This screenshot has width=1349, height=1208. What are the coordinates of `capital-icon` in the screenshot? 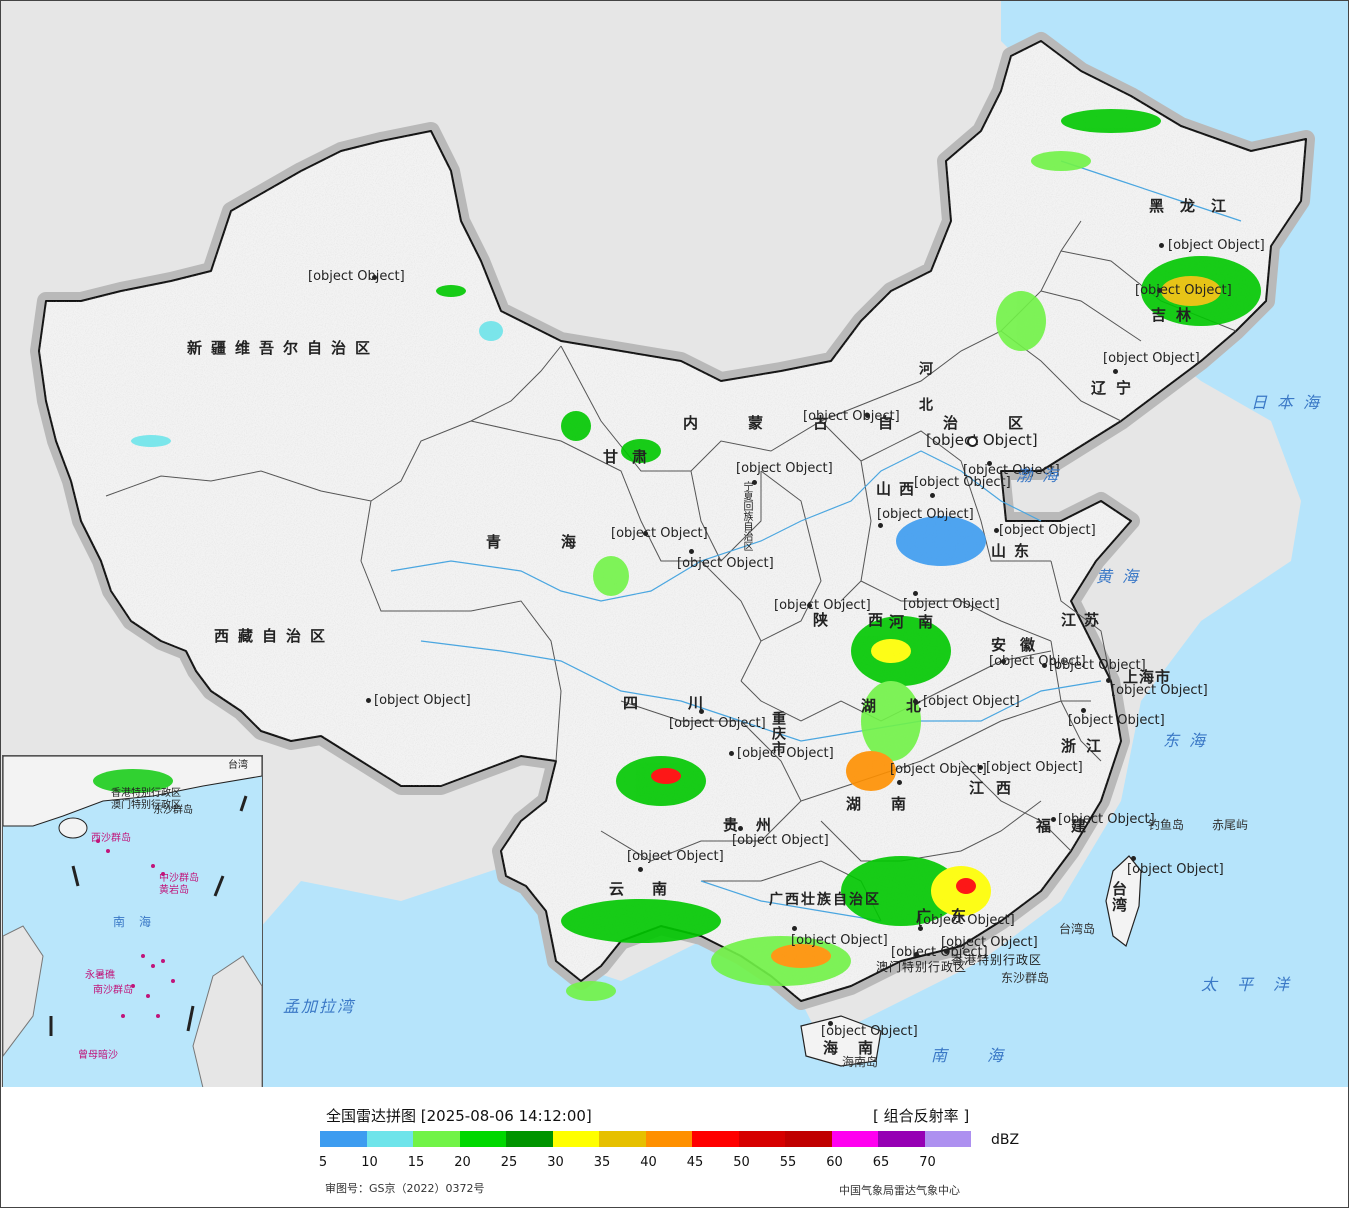 It's located at (972, 441).